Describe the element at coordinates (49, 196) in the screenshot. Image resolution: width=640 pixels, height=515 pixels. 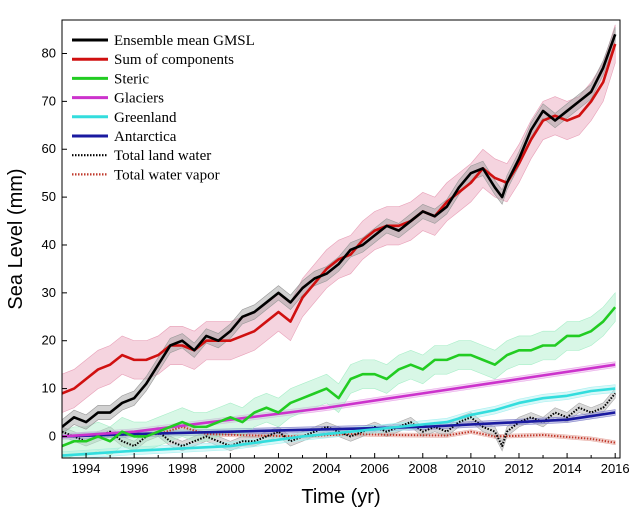
I see `y-tick-label: 50` at that location.